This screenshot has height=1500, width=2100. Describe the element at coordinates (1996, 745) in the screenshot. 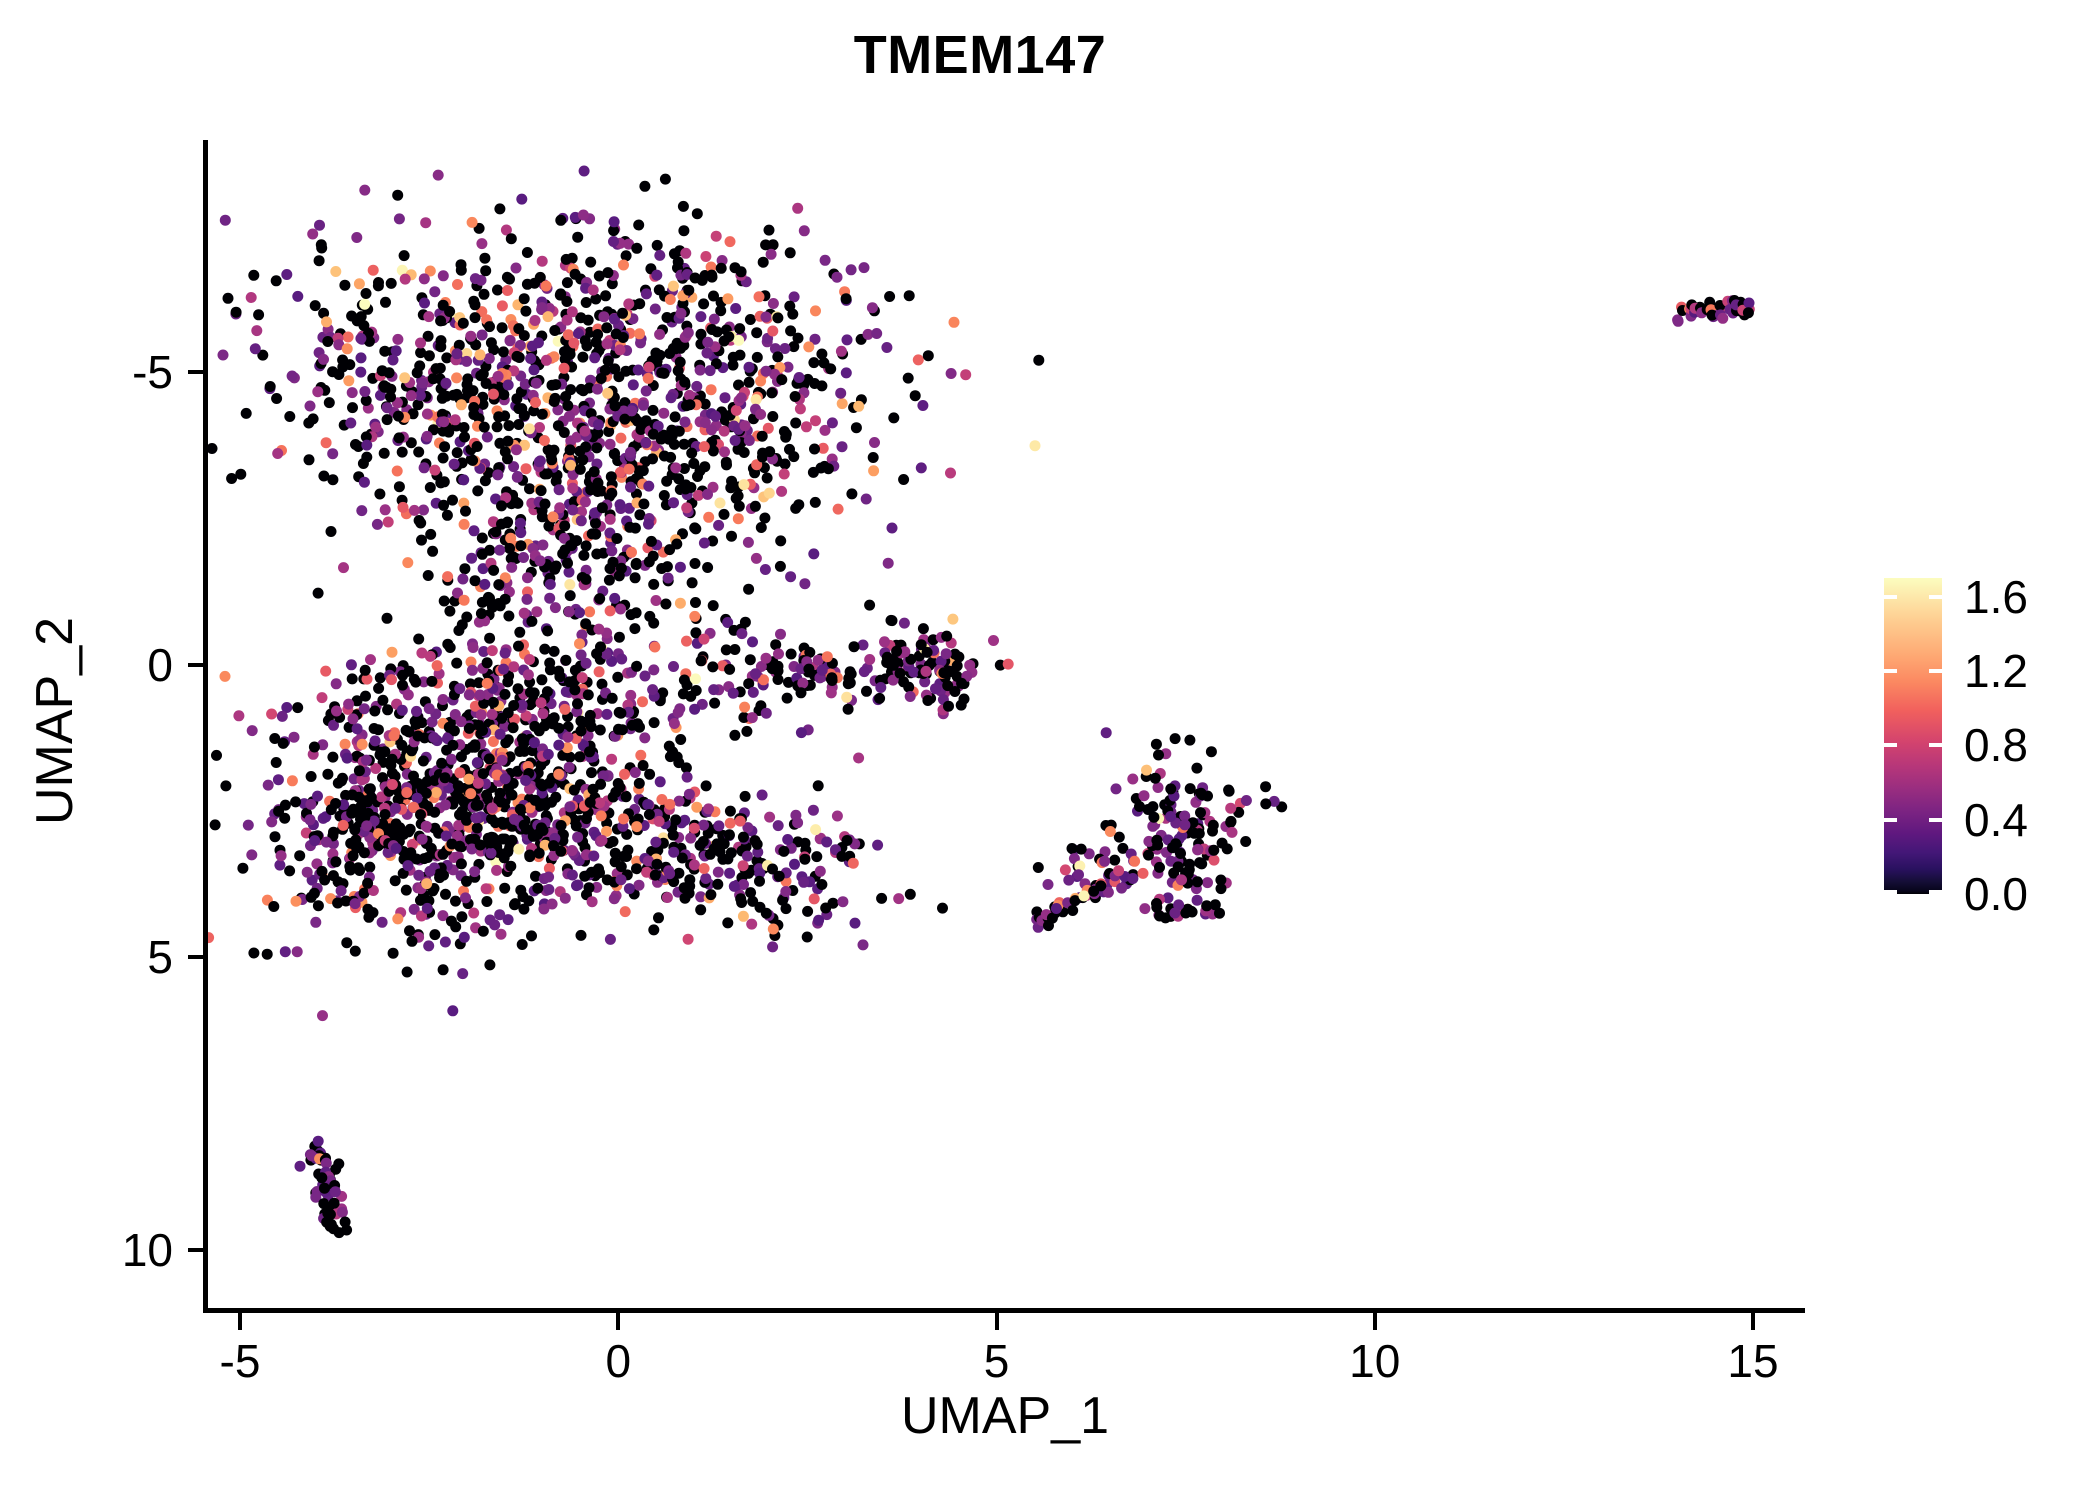

I see `colorbar-tick-label: 0.8` at that location.